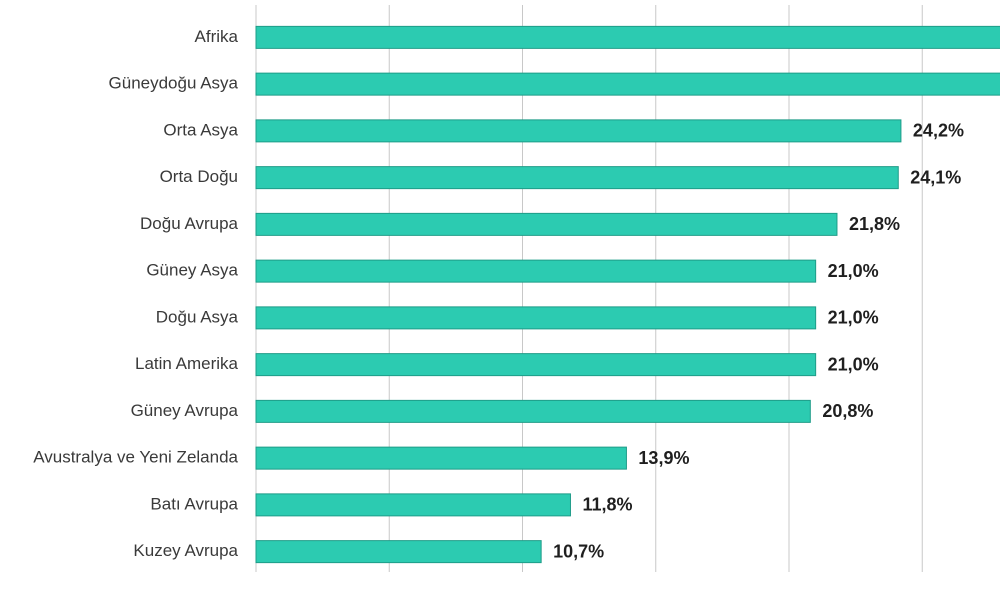 The image size is (1000, 593). Describe the element at coordinates (199, 176) in the screenshot. I see `category-label-3: Orta Doğu` at that location.